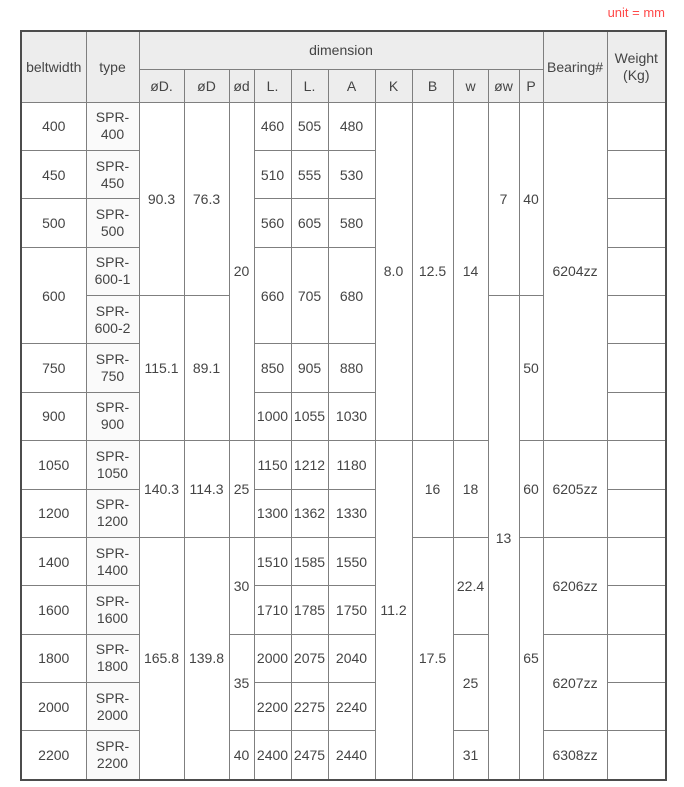 This screenshot has width=684, height=787. What do you see at coordinates (470, 85) in the screenshot?
I see `subheader-w: w` at bounding box center [470, 85].